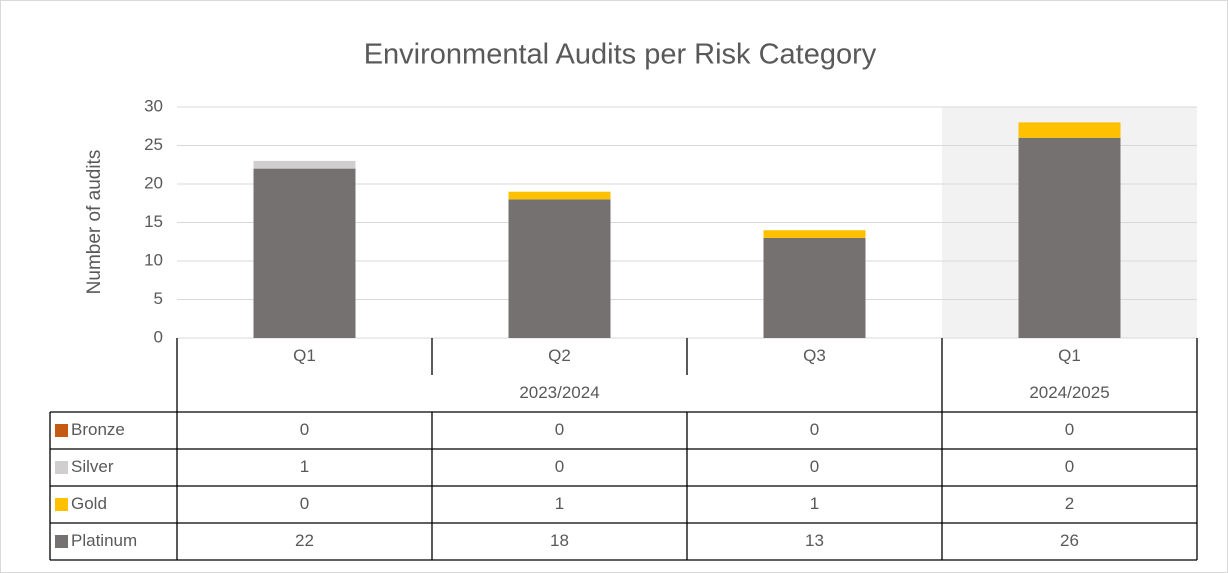 The width and height of the screenshot is (1228, 573). Describe the element at coordinates (98, 429) in the screenshot. I see `legend-label: Bronze` at that location.